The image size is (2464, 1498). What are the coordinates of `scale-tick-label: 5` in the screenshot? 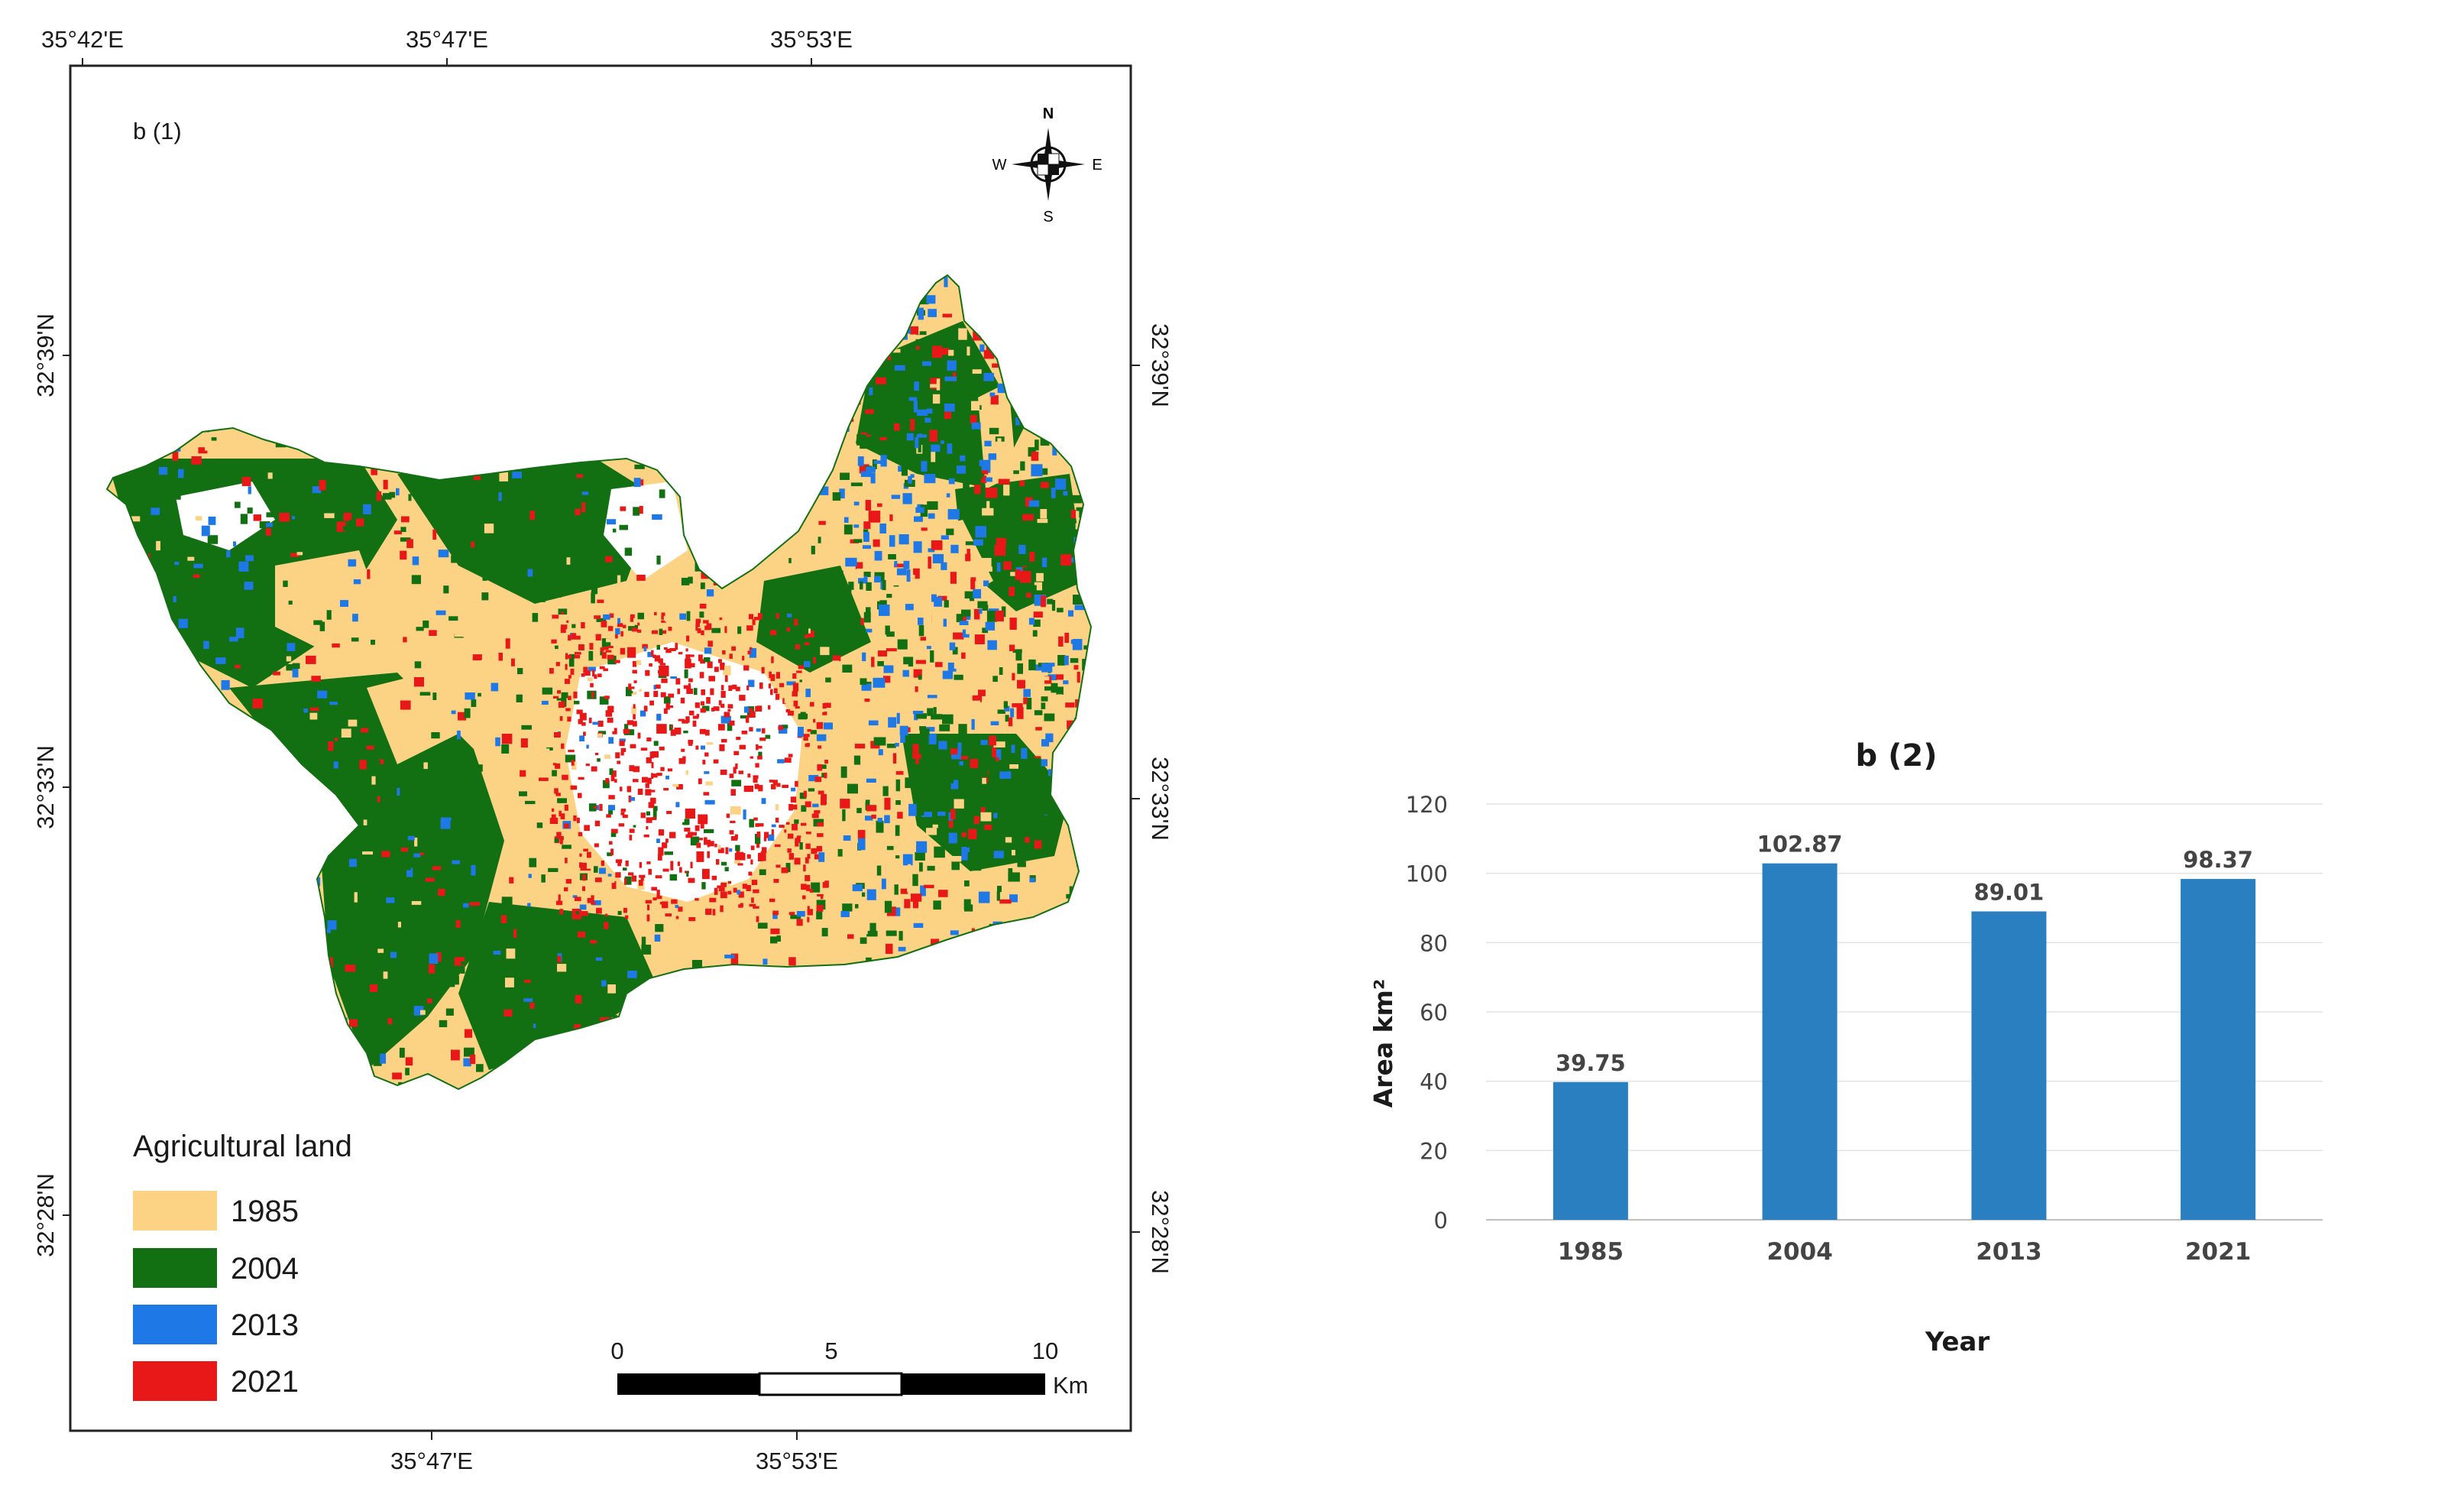 It's located at (830, 1351).